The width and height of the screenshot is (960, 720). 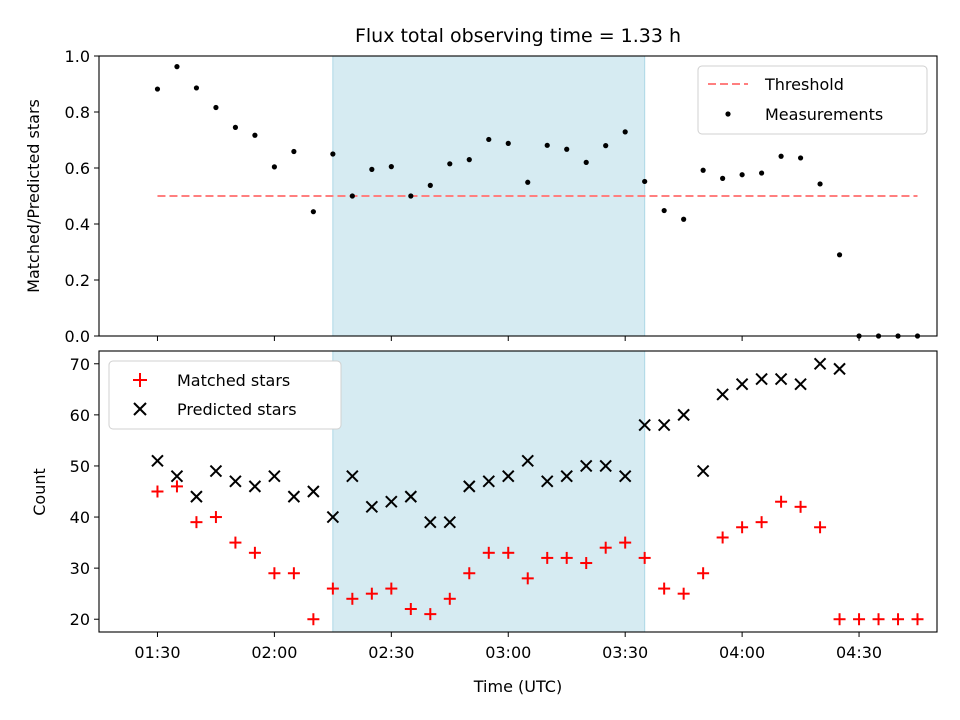 I want to click on x-tick-label: 03:30, so click(x=625, y=652).